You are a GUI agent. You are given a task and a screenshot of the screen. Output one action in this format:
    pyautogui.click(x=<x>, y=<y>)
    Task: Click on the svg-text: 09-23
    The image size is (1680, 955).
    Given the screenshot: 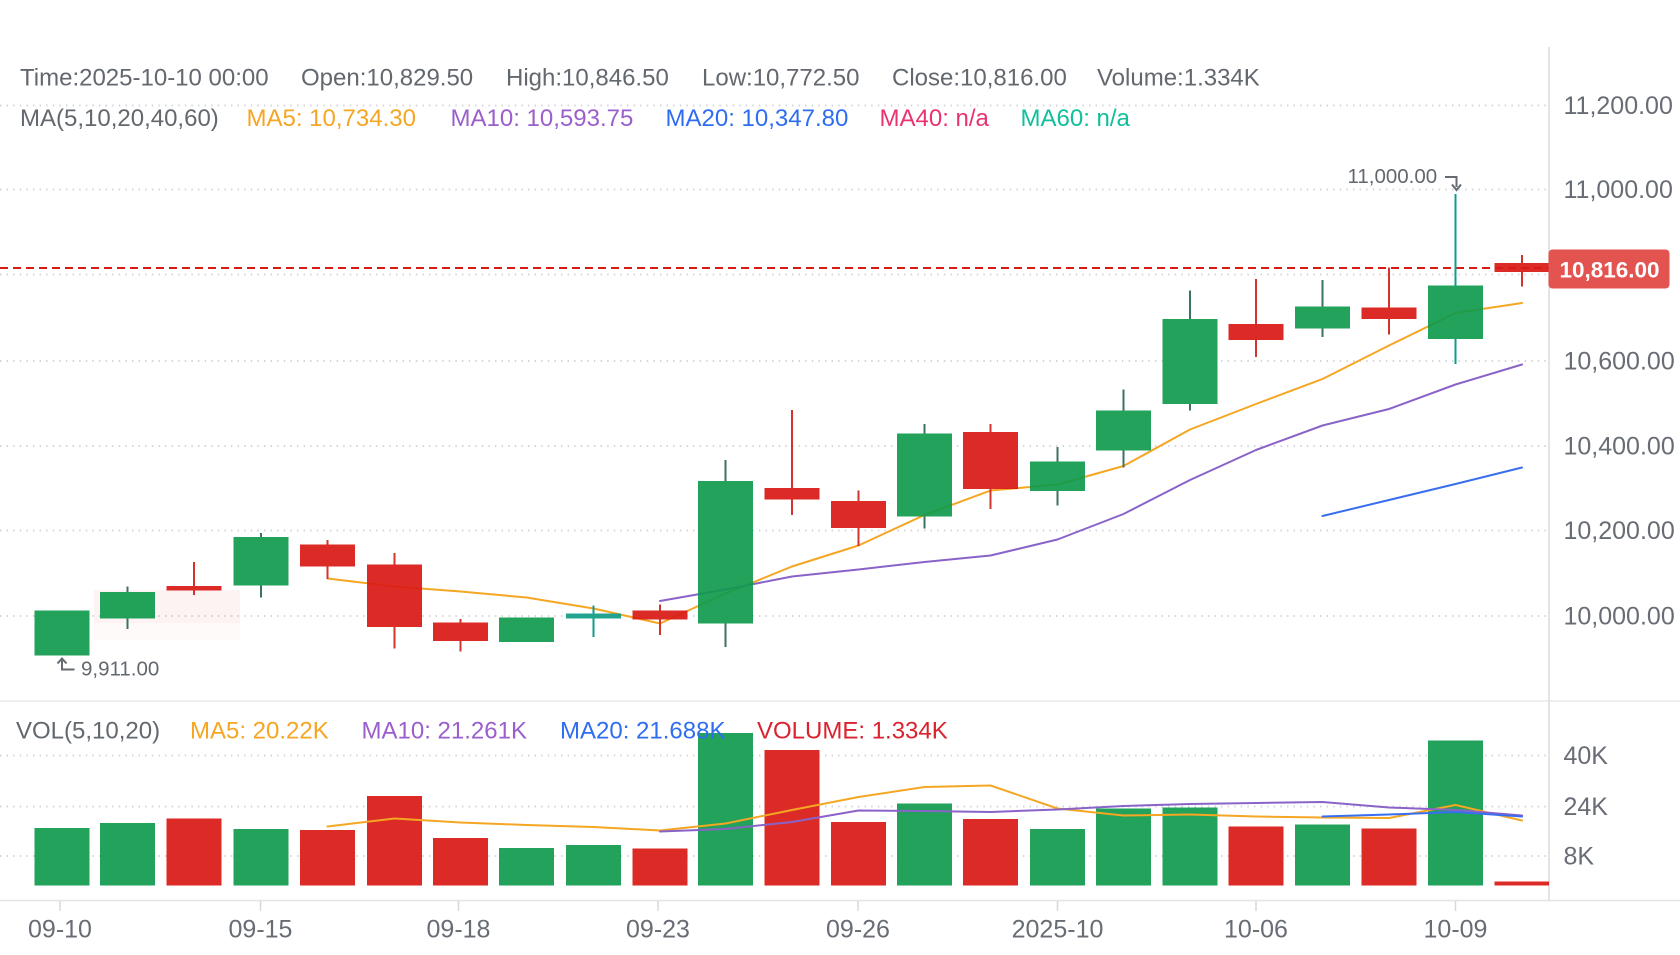 What is the action you would take?
    pyautogui.click(x=658, y=930)
    